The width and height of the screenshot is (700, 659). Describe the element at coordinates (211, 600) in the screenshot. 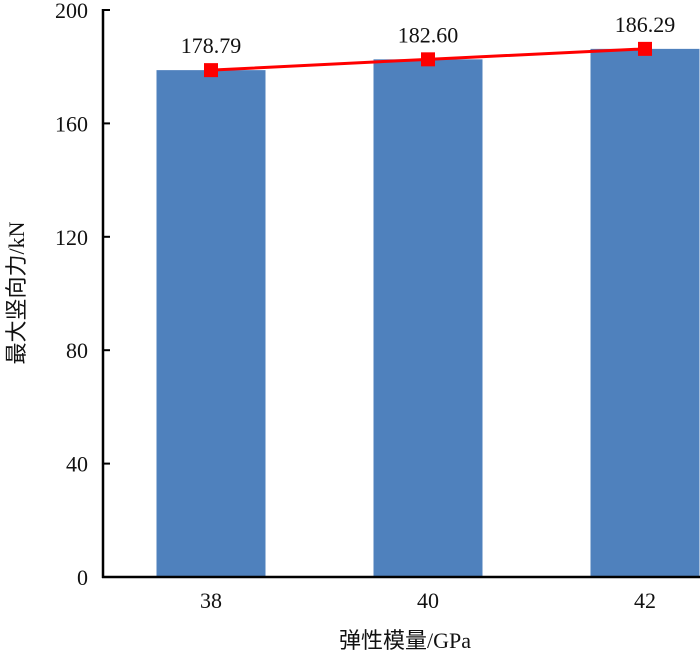

I see `x-tick-label-38: 38` at that location.